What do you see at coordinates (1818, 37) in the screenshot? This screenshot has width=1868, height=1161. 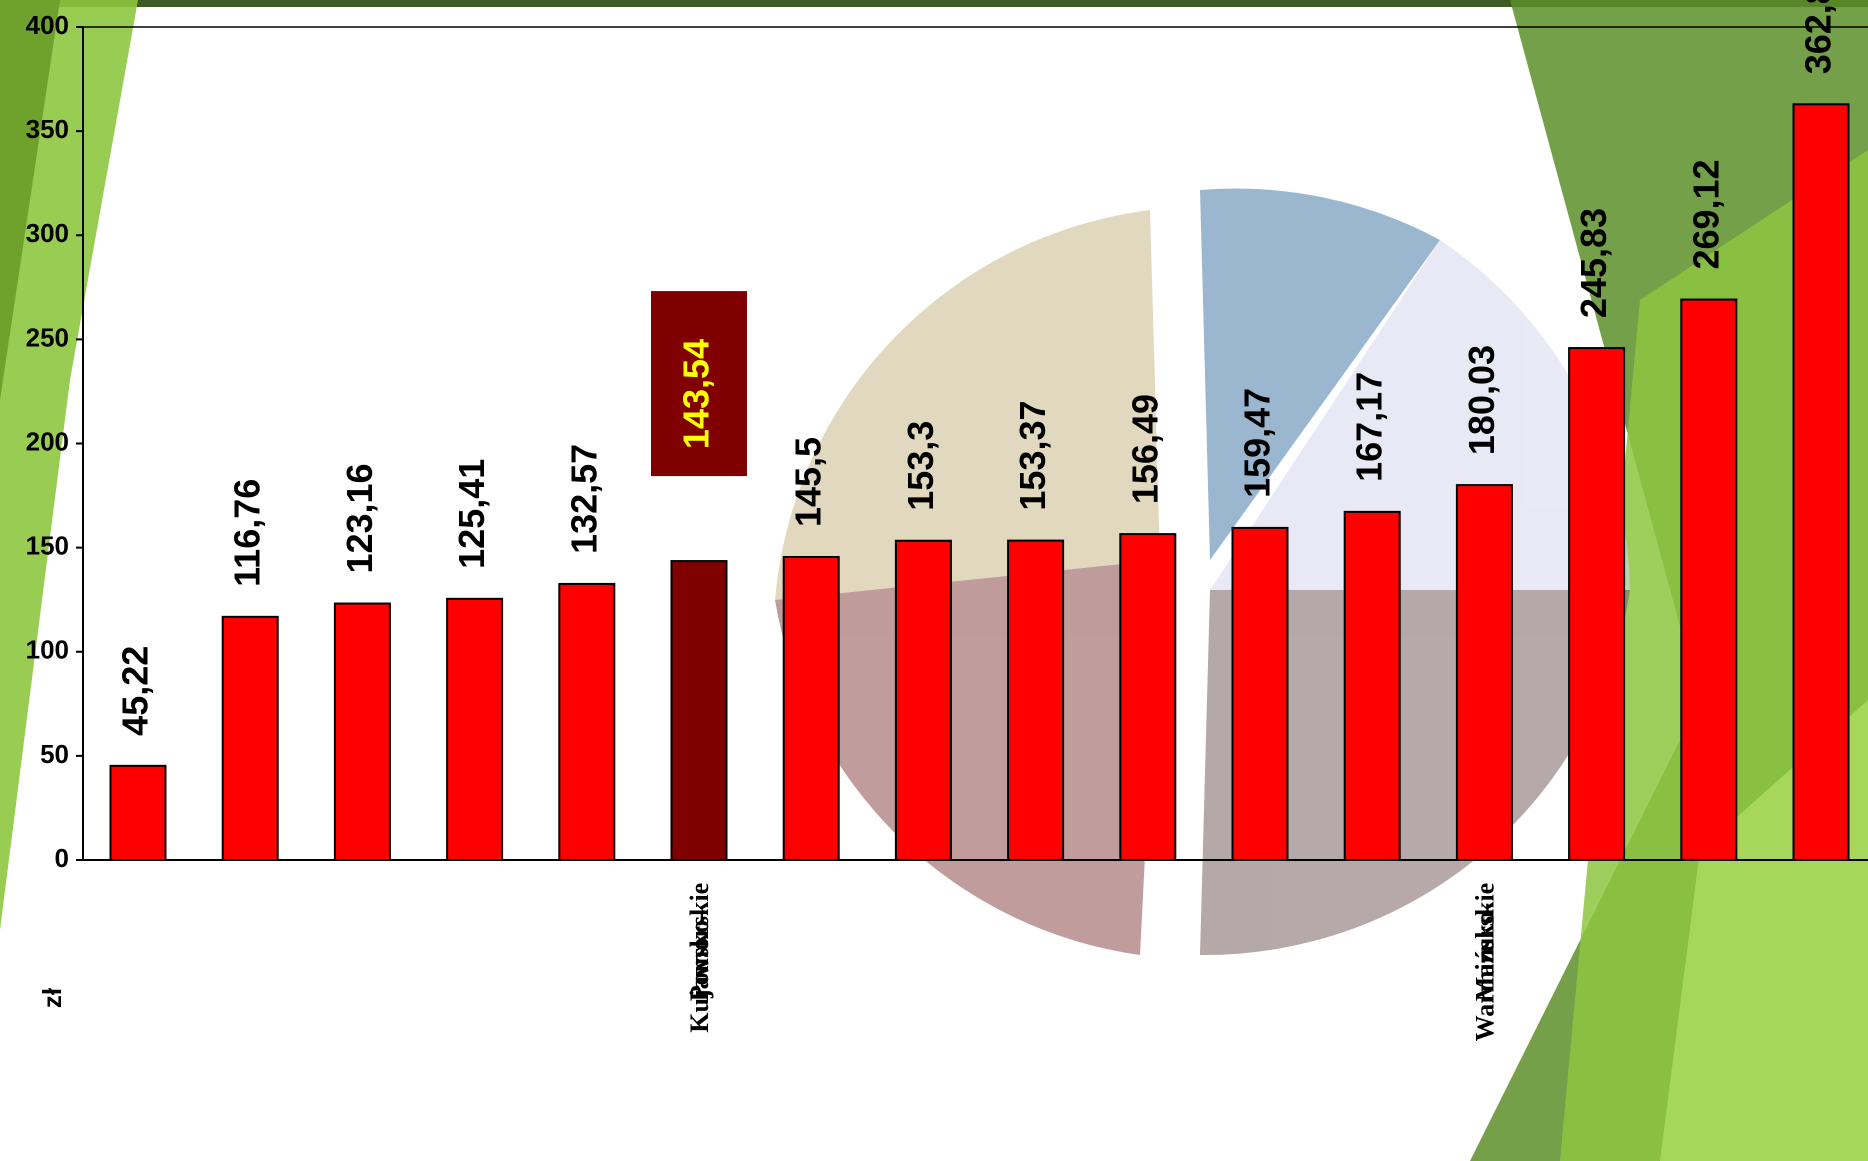 I see `value-label: 362,88` at bounding box center [1818, 37].